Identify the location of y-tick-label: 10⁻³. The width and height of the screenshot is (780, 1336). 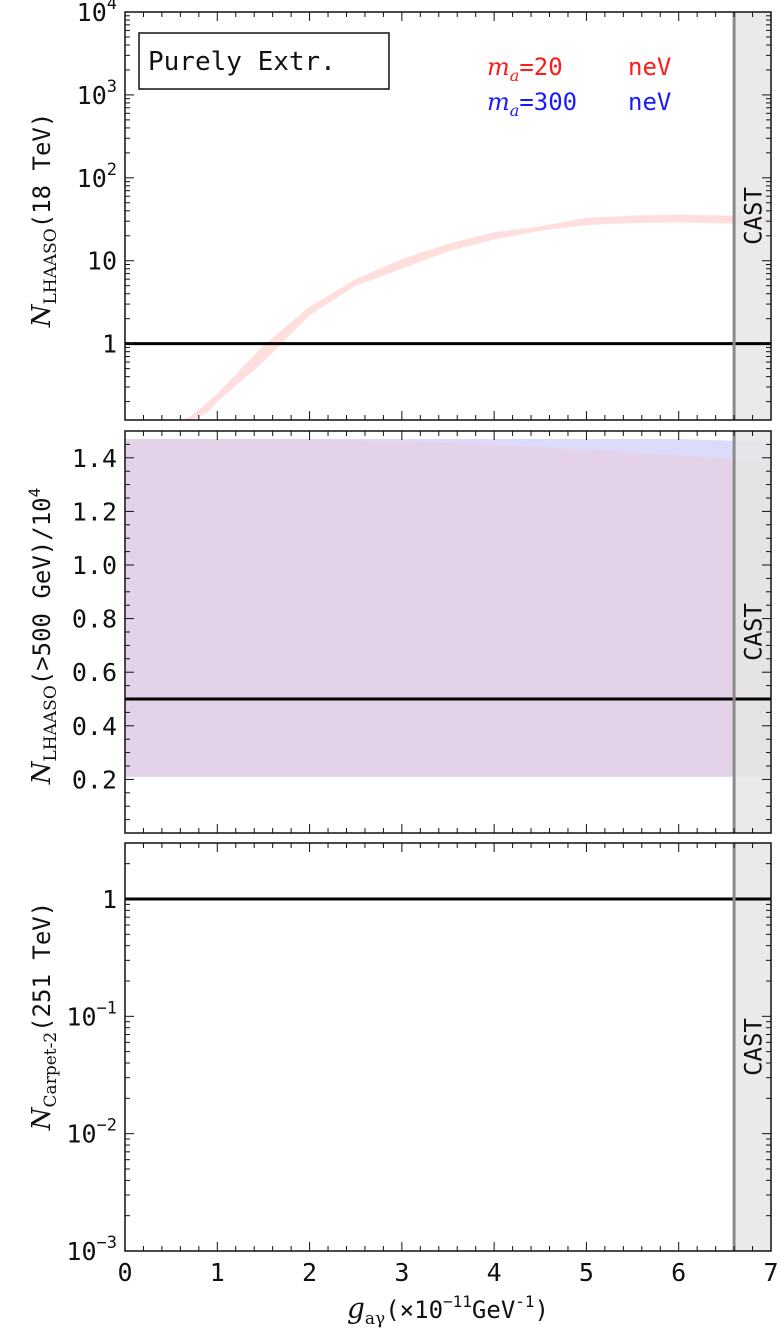
(91, 1249).